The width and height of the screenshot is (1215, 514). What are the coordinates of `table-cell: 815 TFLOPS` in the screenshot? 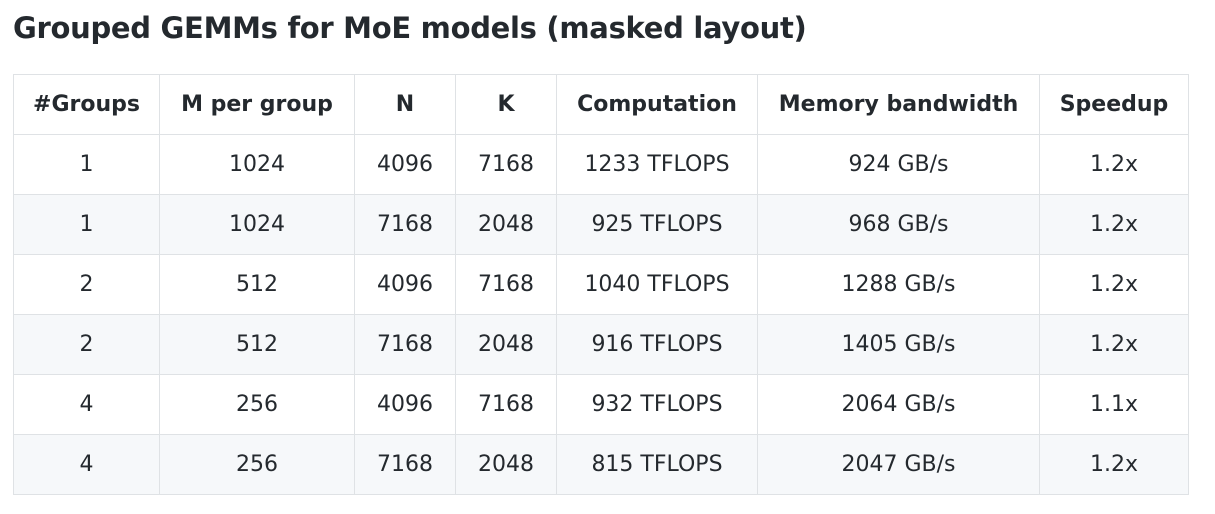 It's located at (657, 464).